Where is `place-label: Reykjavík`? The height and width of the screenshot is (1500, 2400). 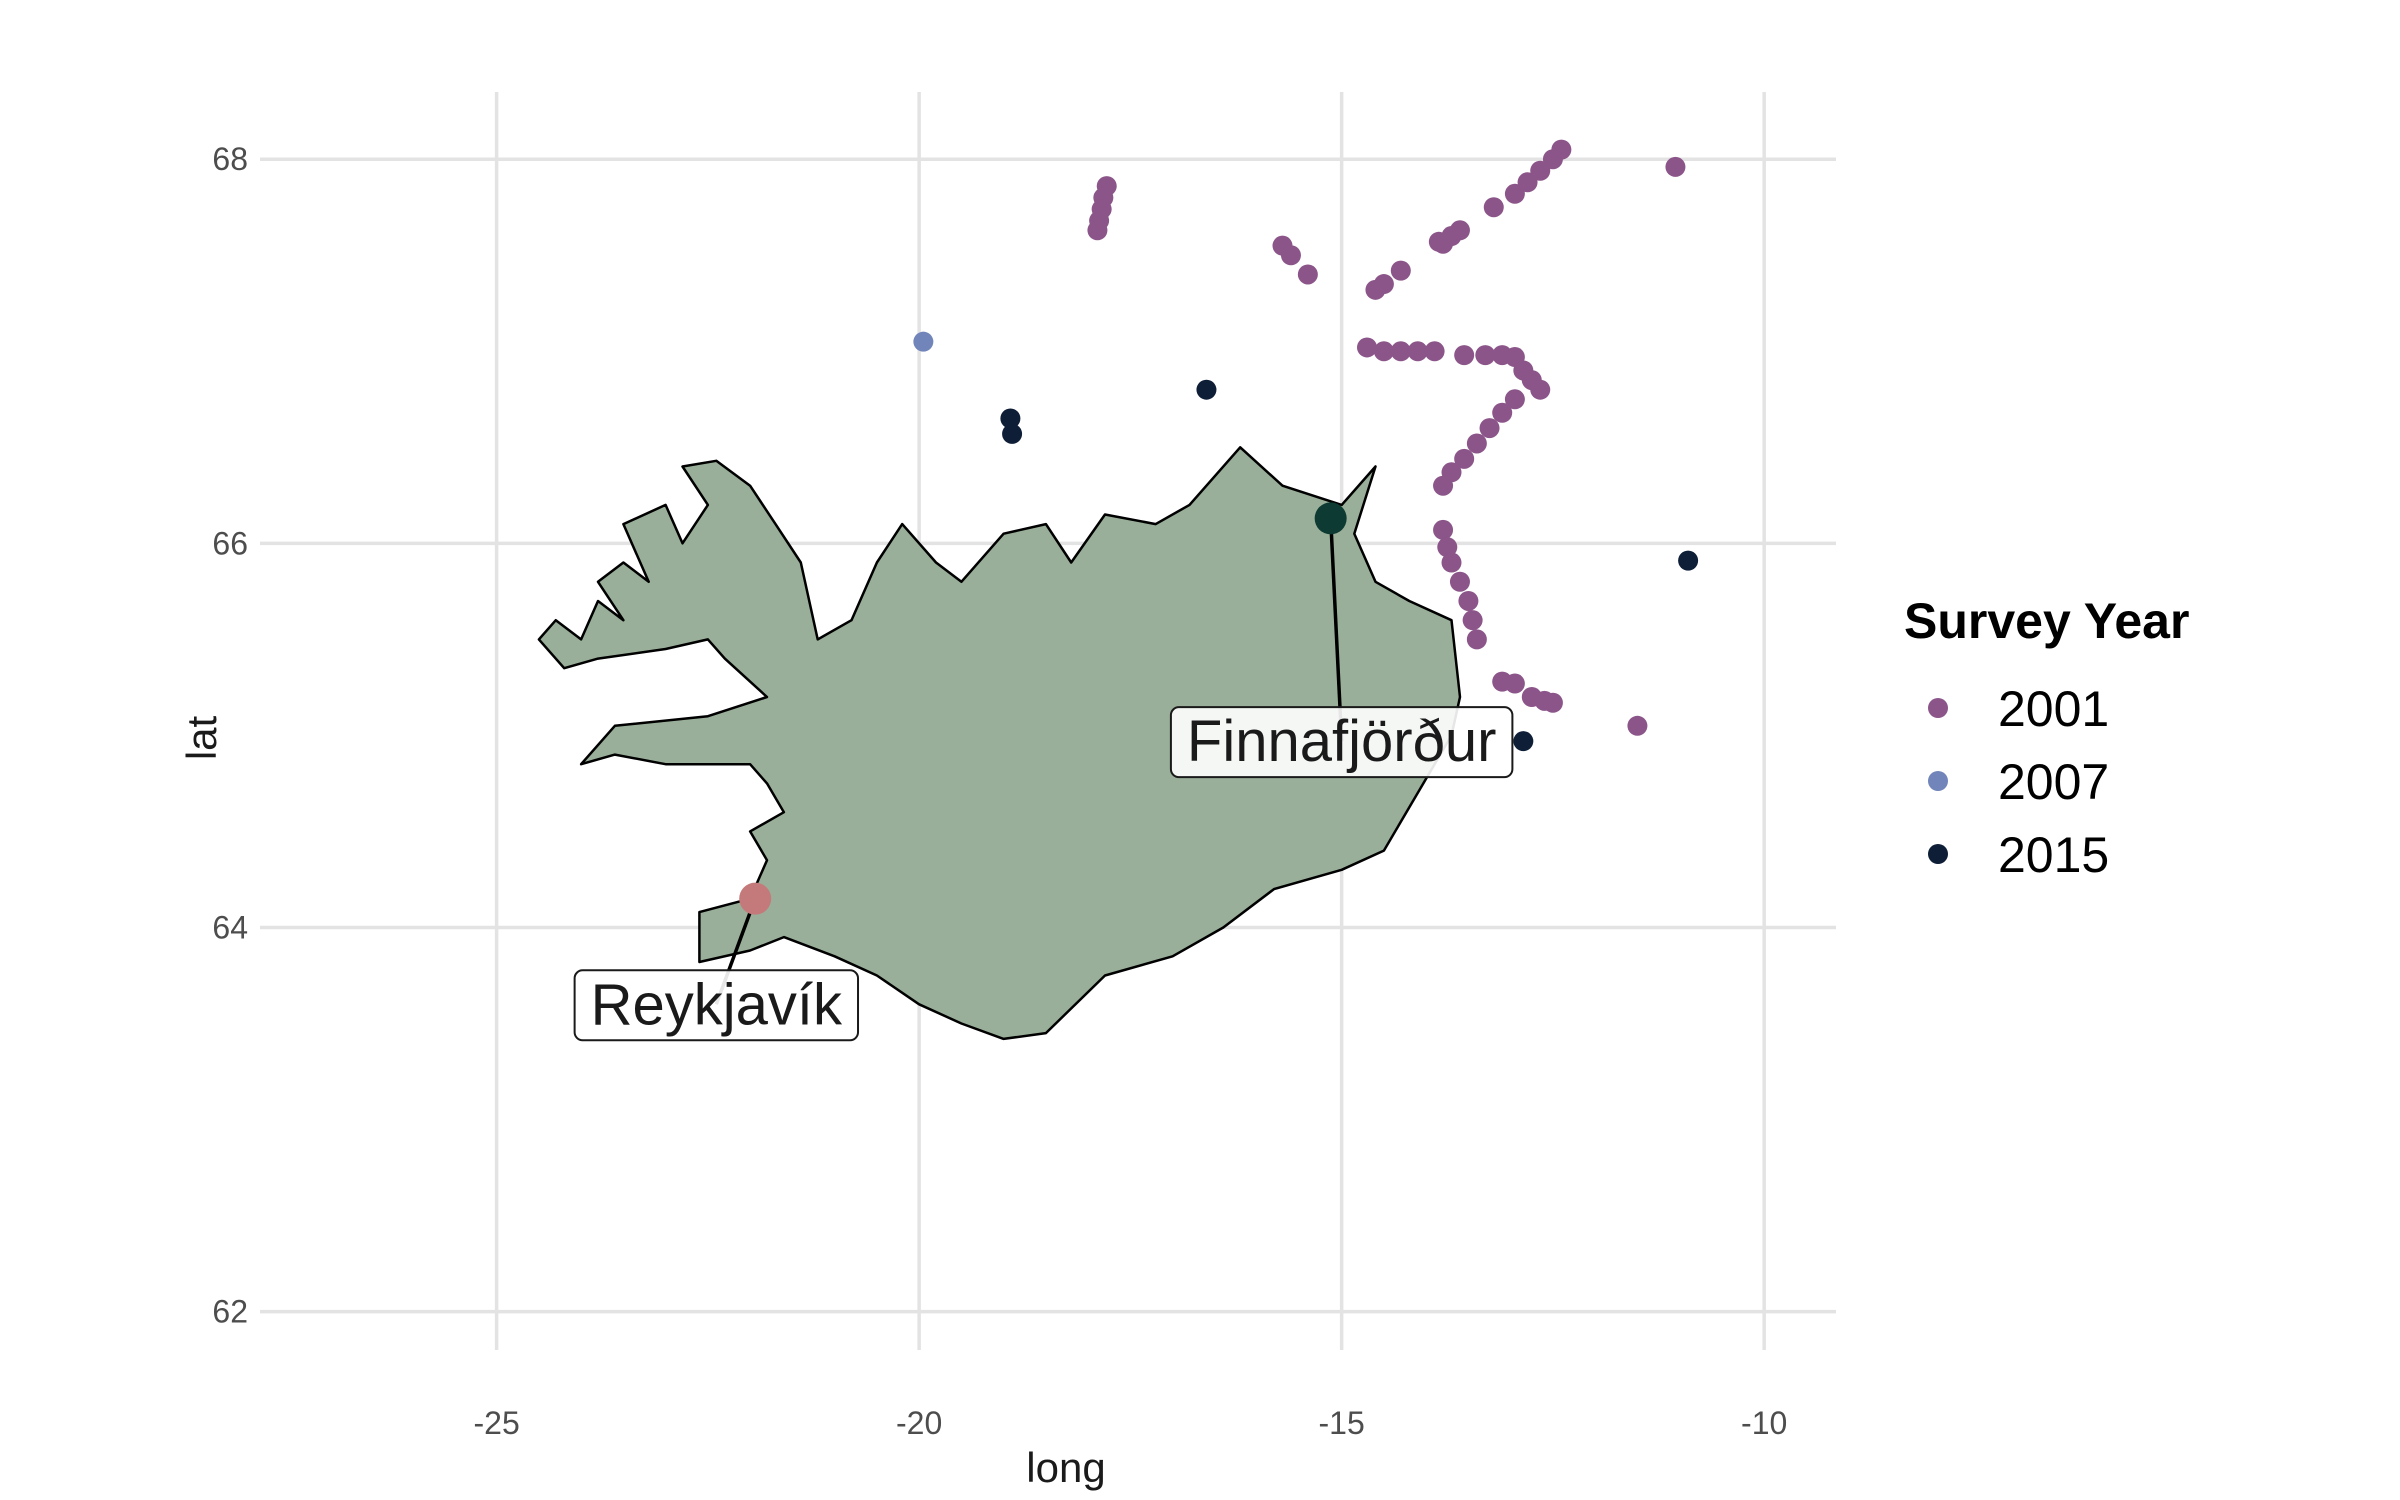
place-label: Reykjavík is located at coordinates (716, 1005).